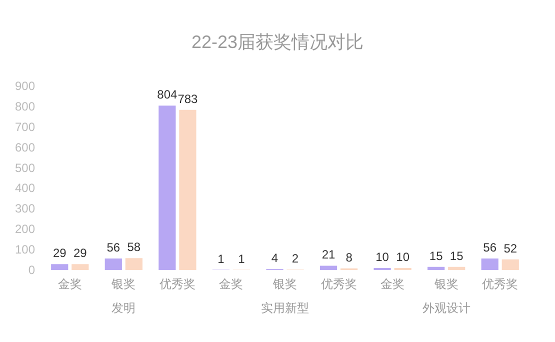  I want to click on chart-title: 22-23届获奖情况对比, so click(277, 42).